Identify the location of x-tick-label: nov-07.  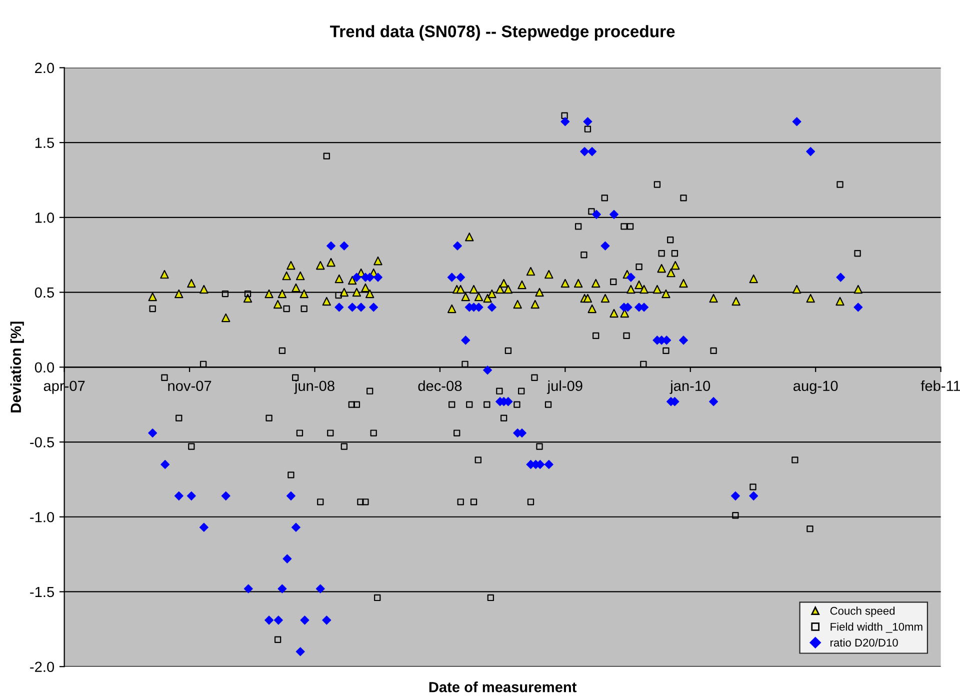
(190, 386).